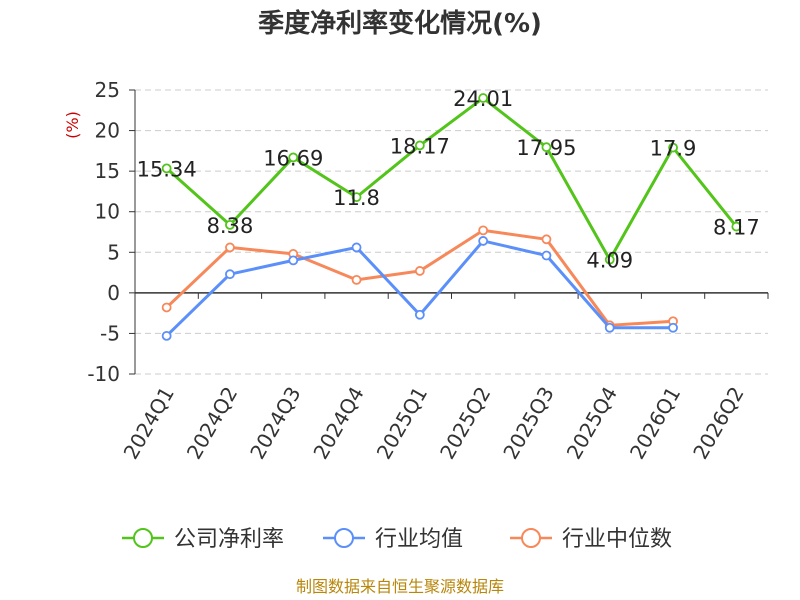 The width and height of the screenshot is (800, 600). Describe the element at coordinates (419, 539) in the screenshot. I see `legend-label: 行业均值` at that location.